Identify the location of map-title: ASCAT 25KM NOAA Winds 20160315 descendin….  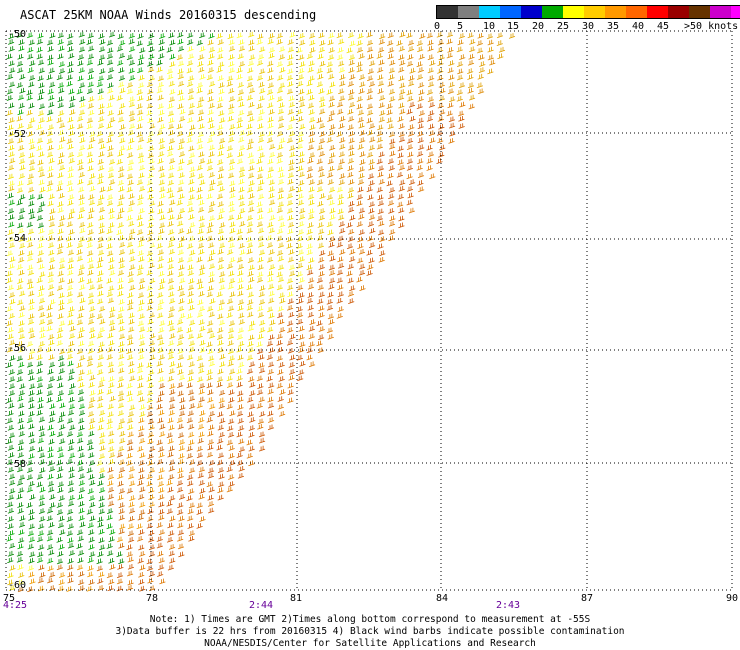
(168, 15).